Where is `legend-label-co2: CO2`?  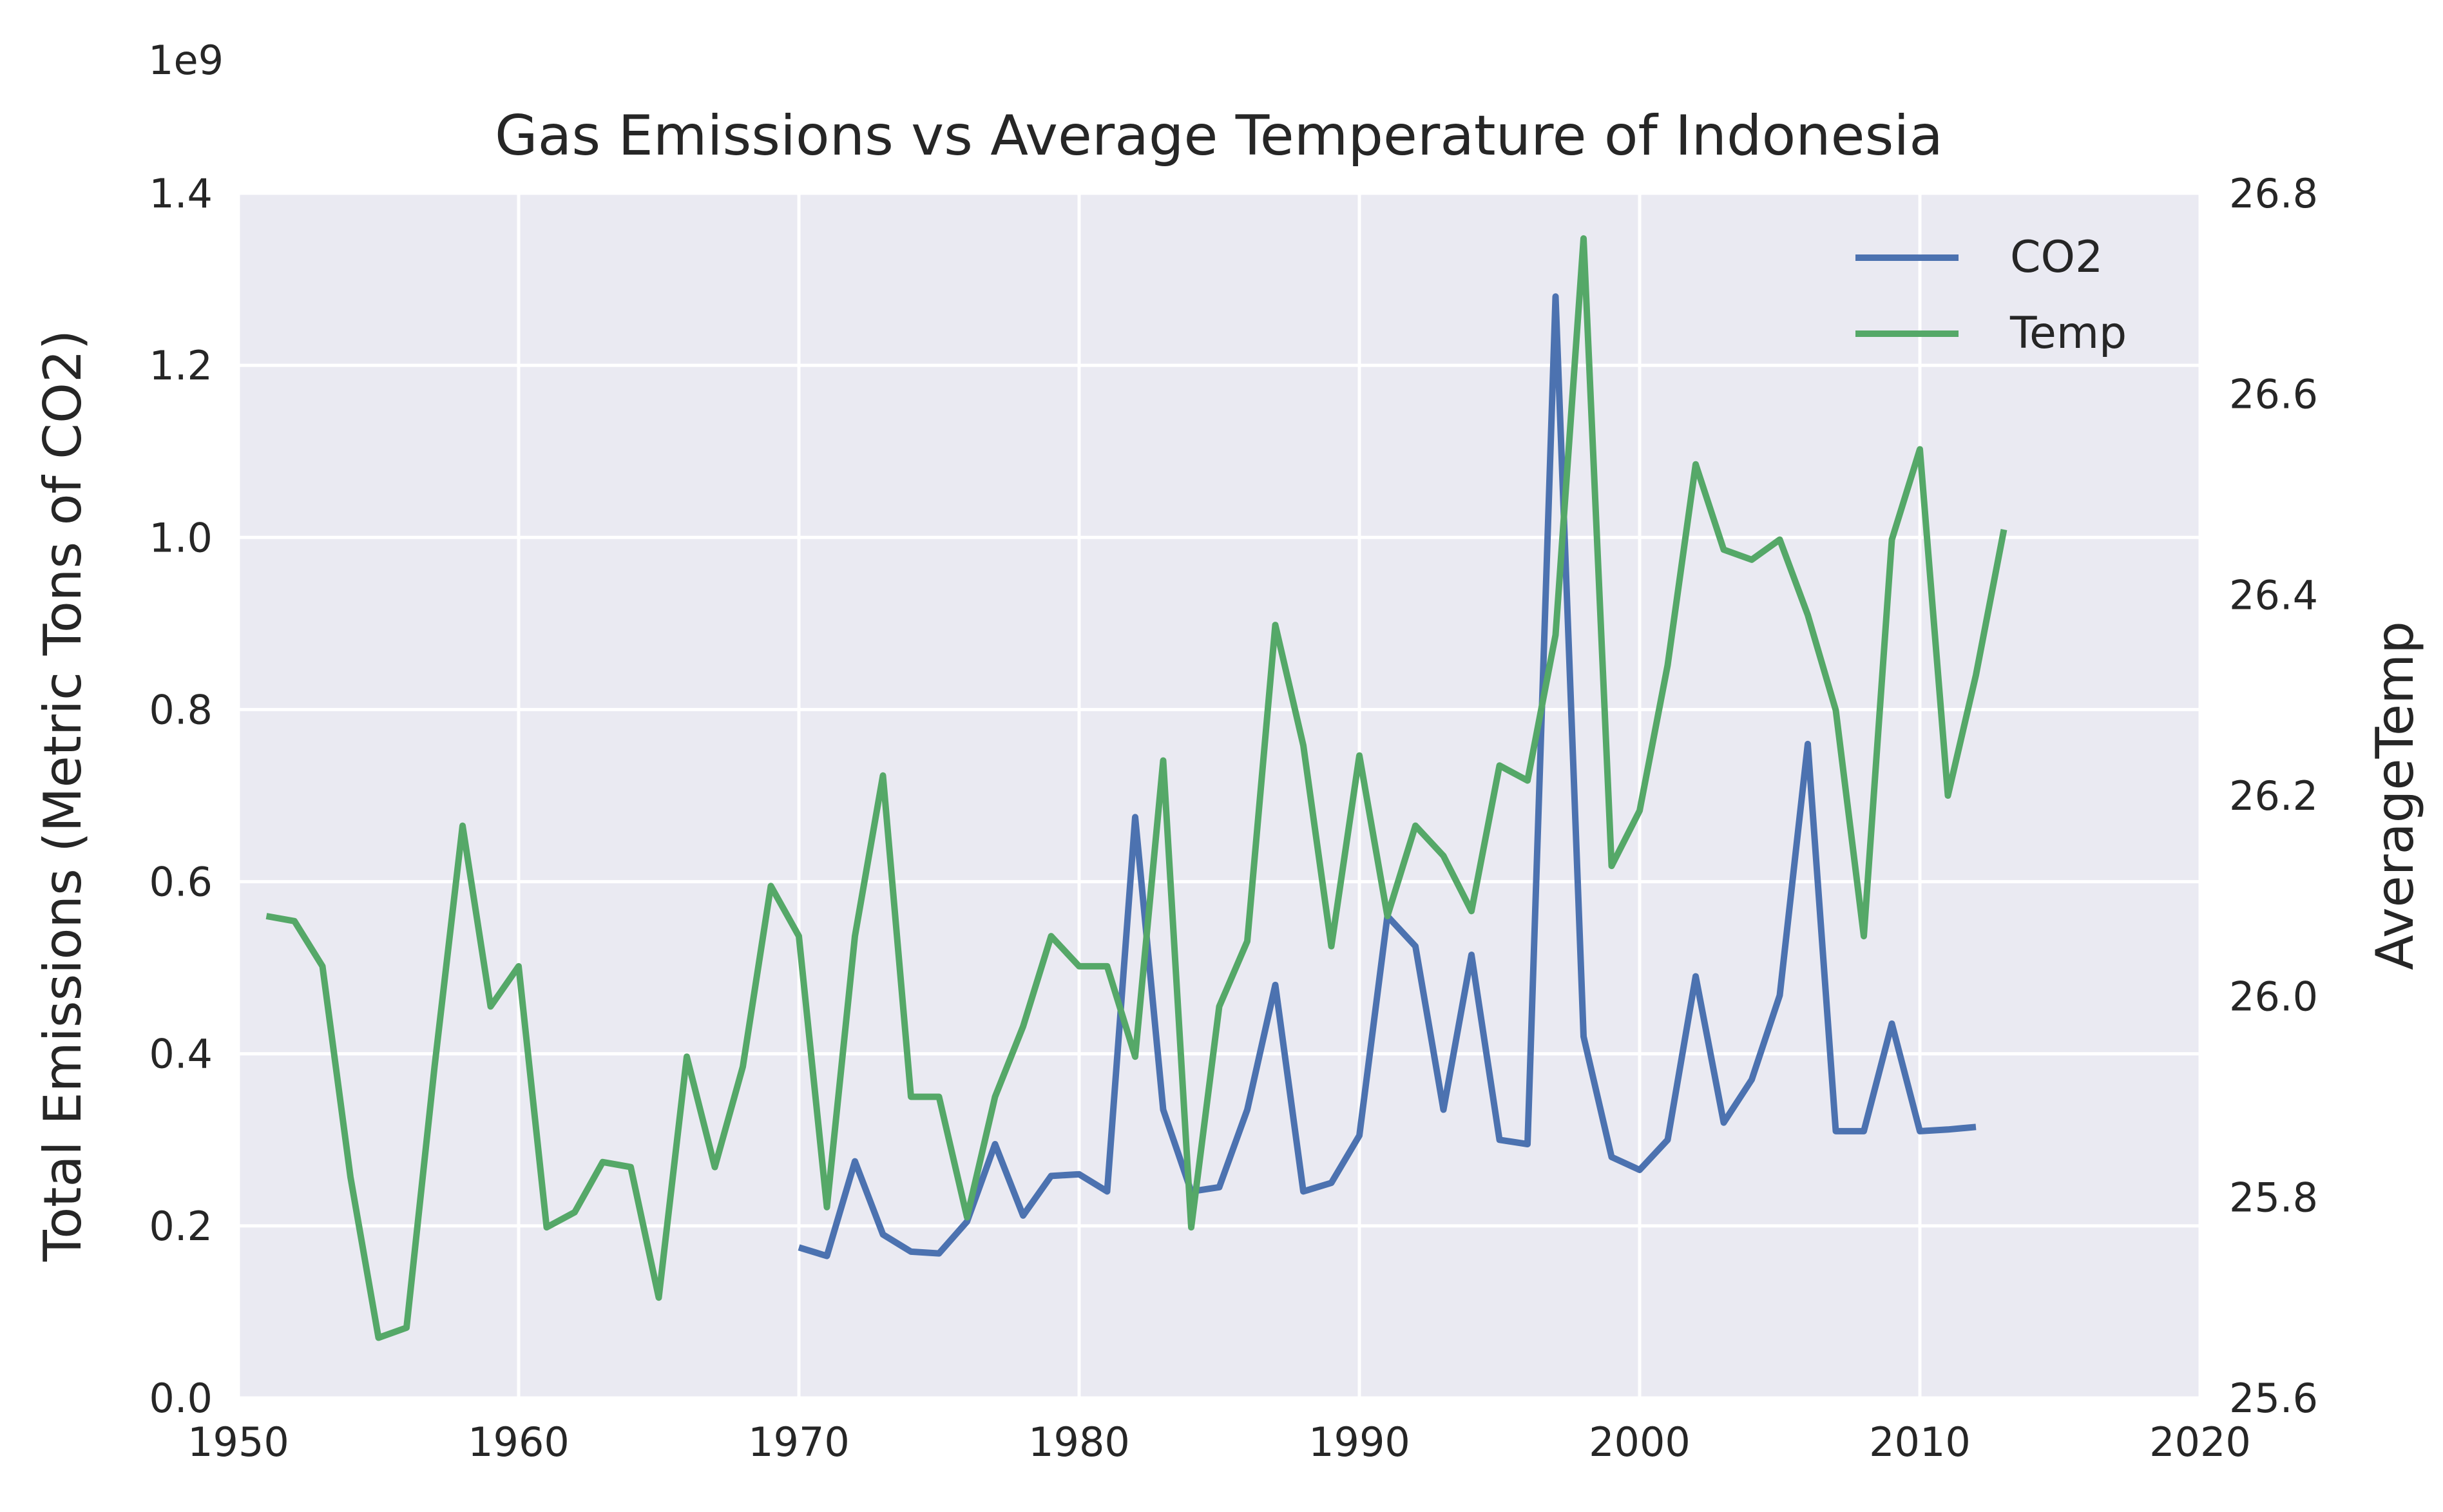
legend-label-co2: CO2 is located at coordinates (2056, 257).